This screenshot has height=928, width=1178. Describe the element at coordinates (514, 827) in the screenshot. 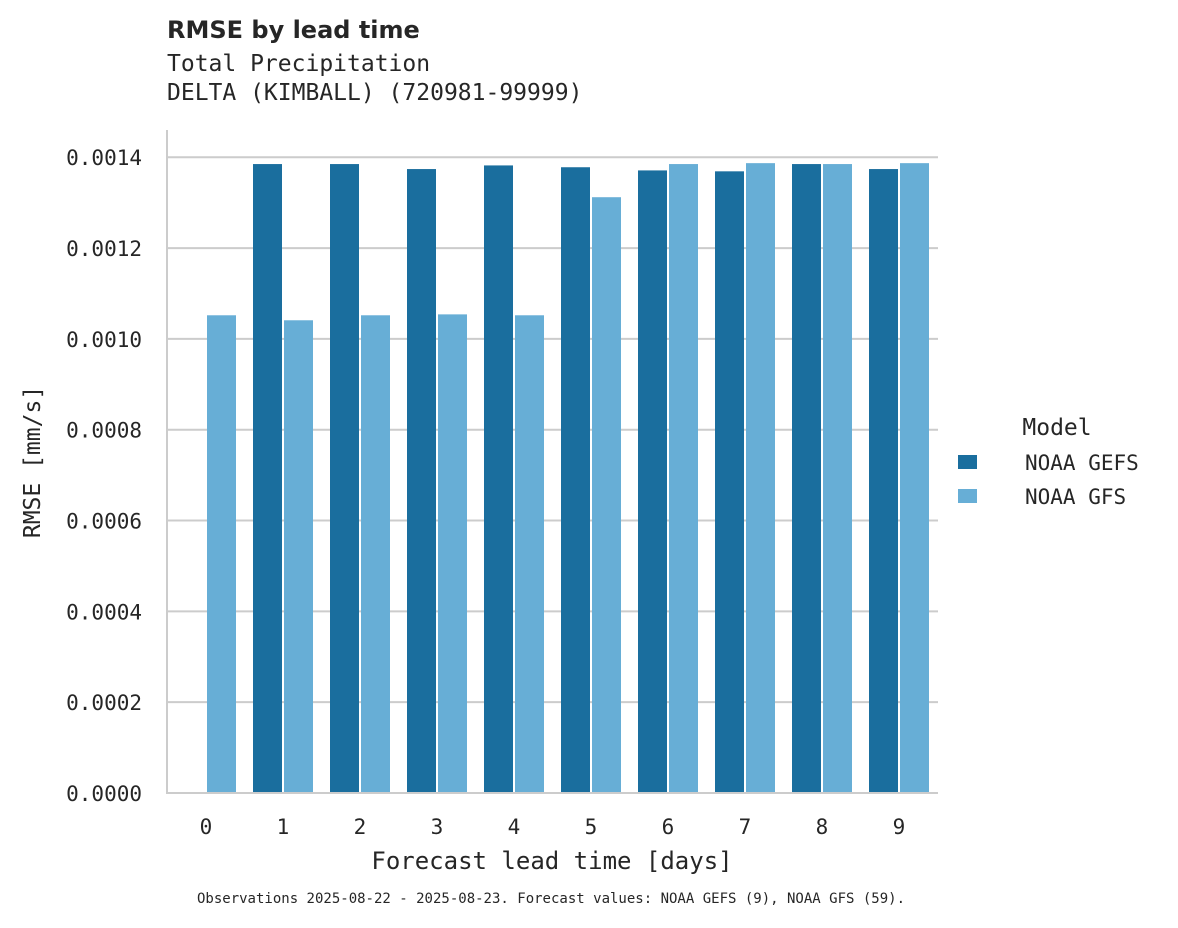

I see `x-tick-label: 4` at that location.